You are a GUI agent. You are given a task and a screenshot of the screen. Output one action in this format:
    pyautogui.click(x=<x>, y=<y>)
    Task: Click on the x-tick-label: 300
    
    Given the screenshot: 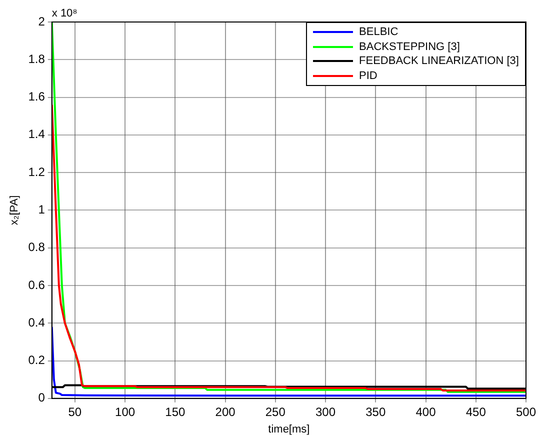 What is the action you would take?
    pyautogui.click(x=326, y=411)
    